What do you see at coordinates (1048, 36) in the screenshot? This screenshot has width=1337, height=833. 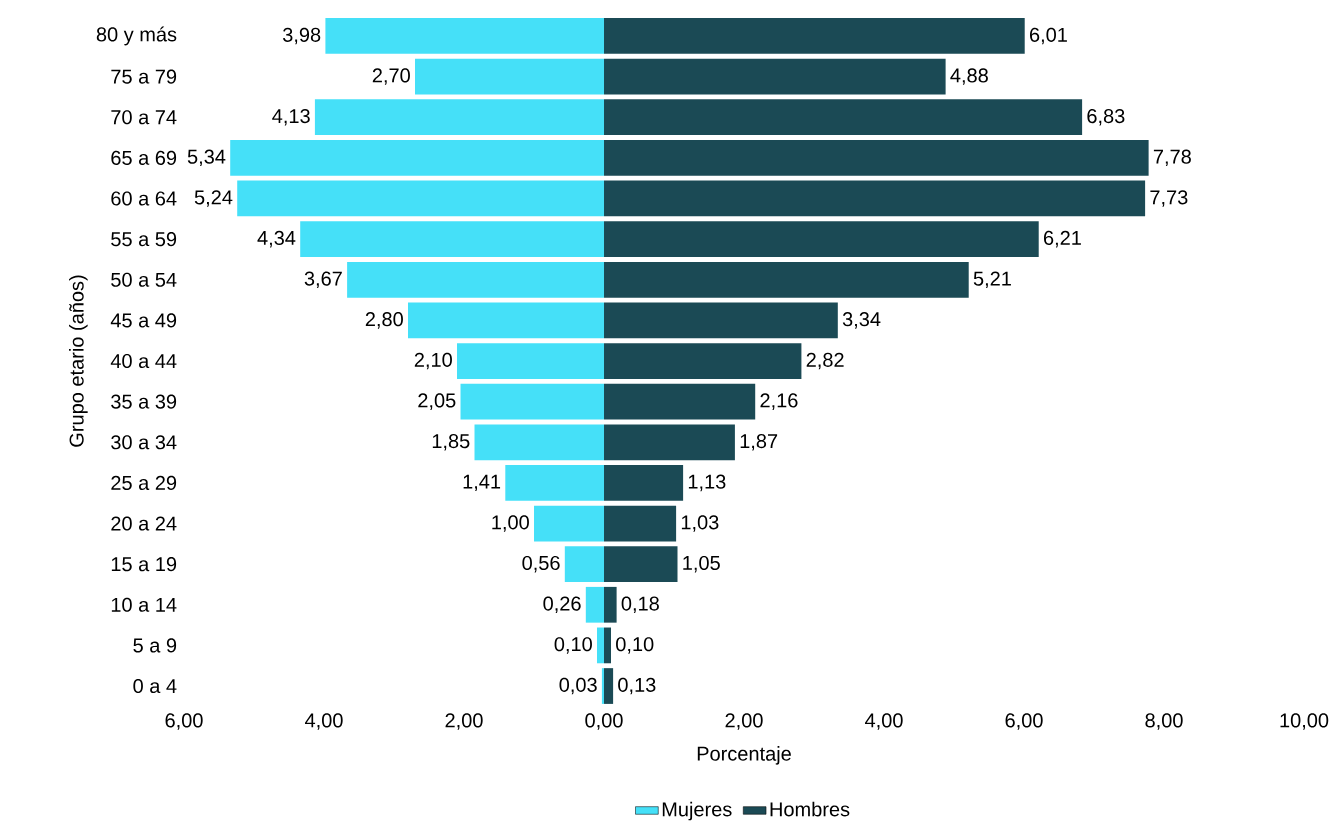 I see `data-label: 6,01` at bounding box center [1048, 36].